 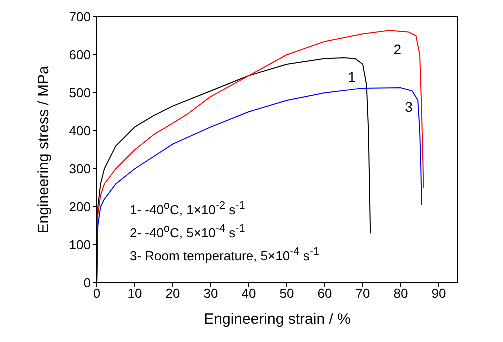 What do you see at coordinates (80, 93) in the screenshot?
I see `y-tick-label: 500` at bounding box center [80, 93].